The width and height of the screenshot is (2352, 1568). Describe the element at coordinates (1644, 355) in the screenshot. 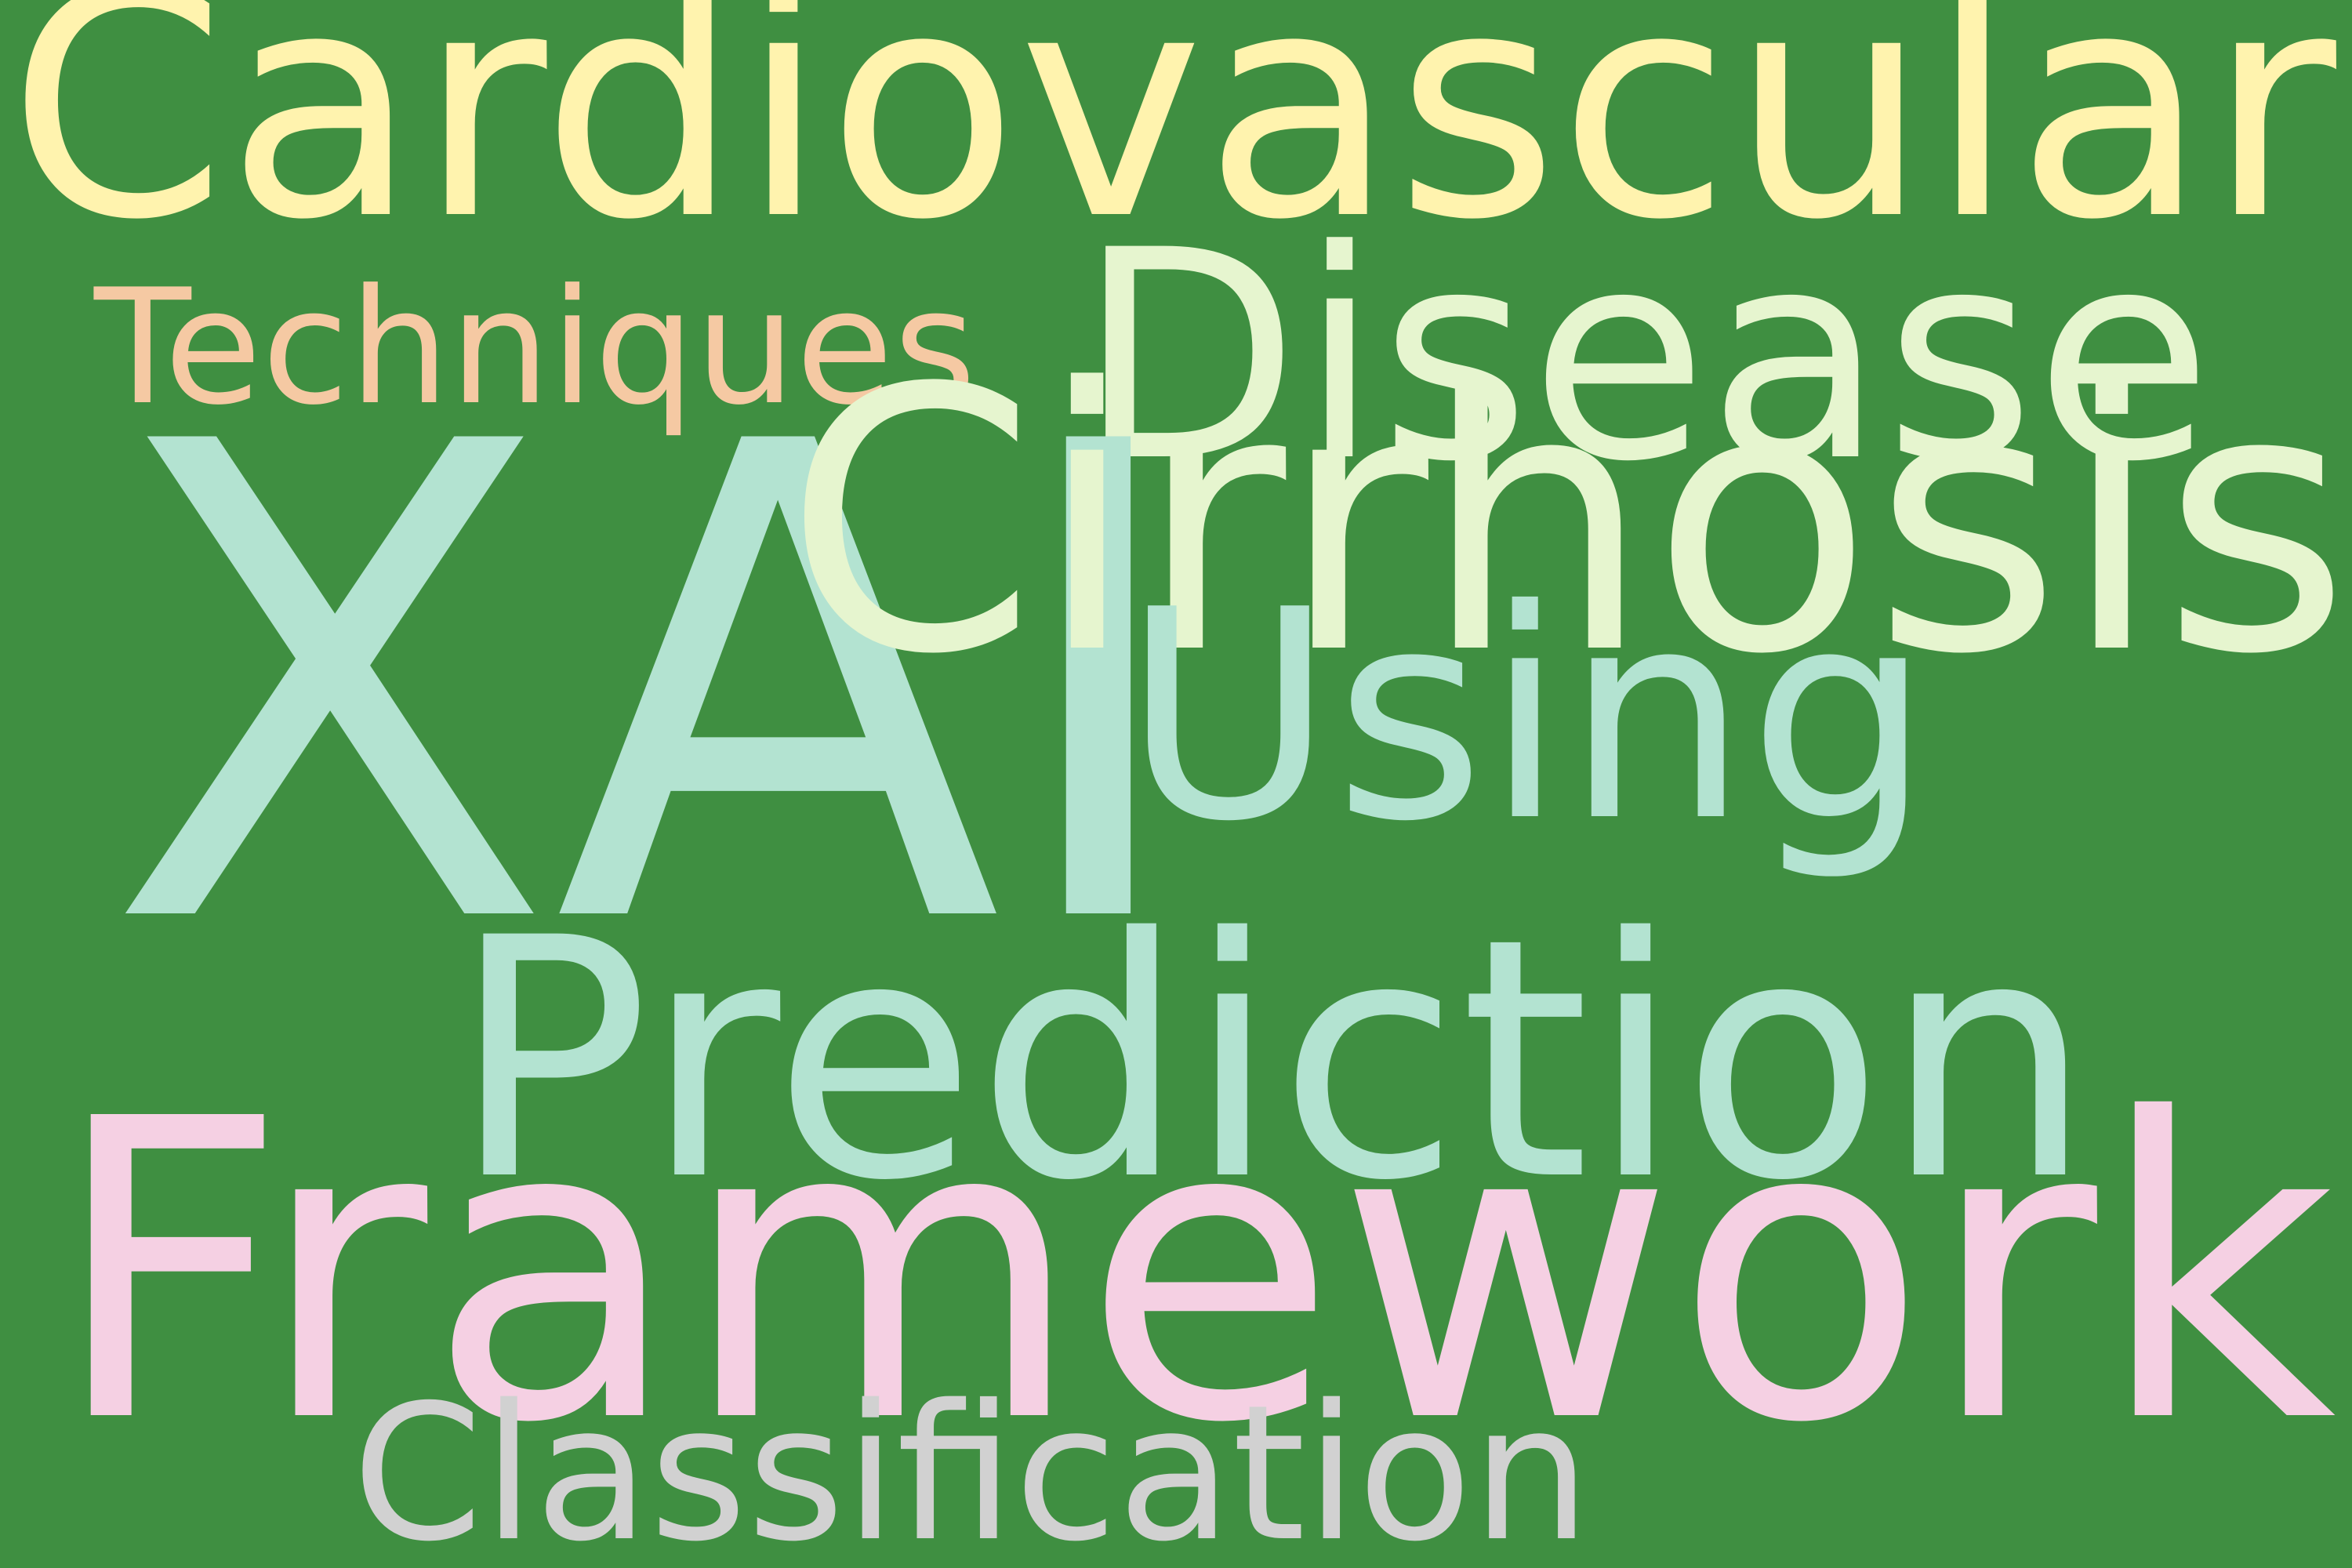

I see `word-disease: Disease` at that location.